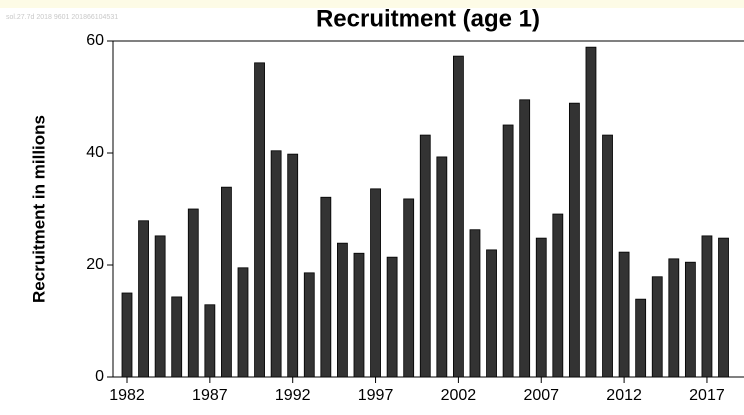 The image size is (744, 415). Describe the element at coordinates (127, 395) in the screenshot. I see `x-tick-label: 1982` at that location.